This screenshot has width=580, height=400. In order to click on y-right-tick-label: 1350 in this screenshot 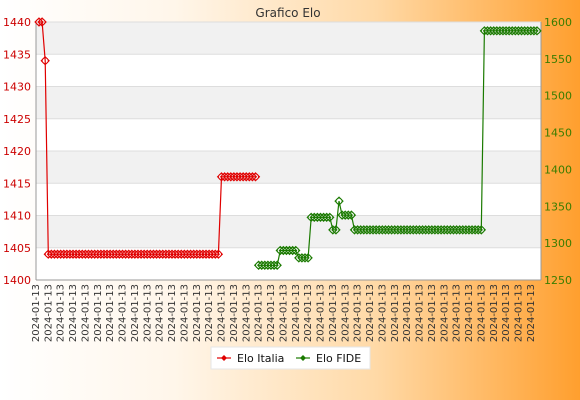, I will do `click(558, 206)`.